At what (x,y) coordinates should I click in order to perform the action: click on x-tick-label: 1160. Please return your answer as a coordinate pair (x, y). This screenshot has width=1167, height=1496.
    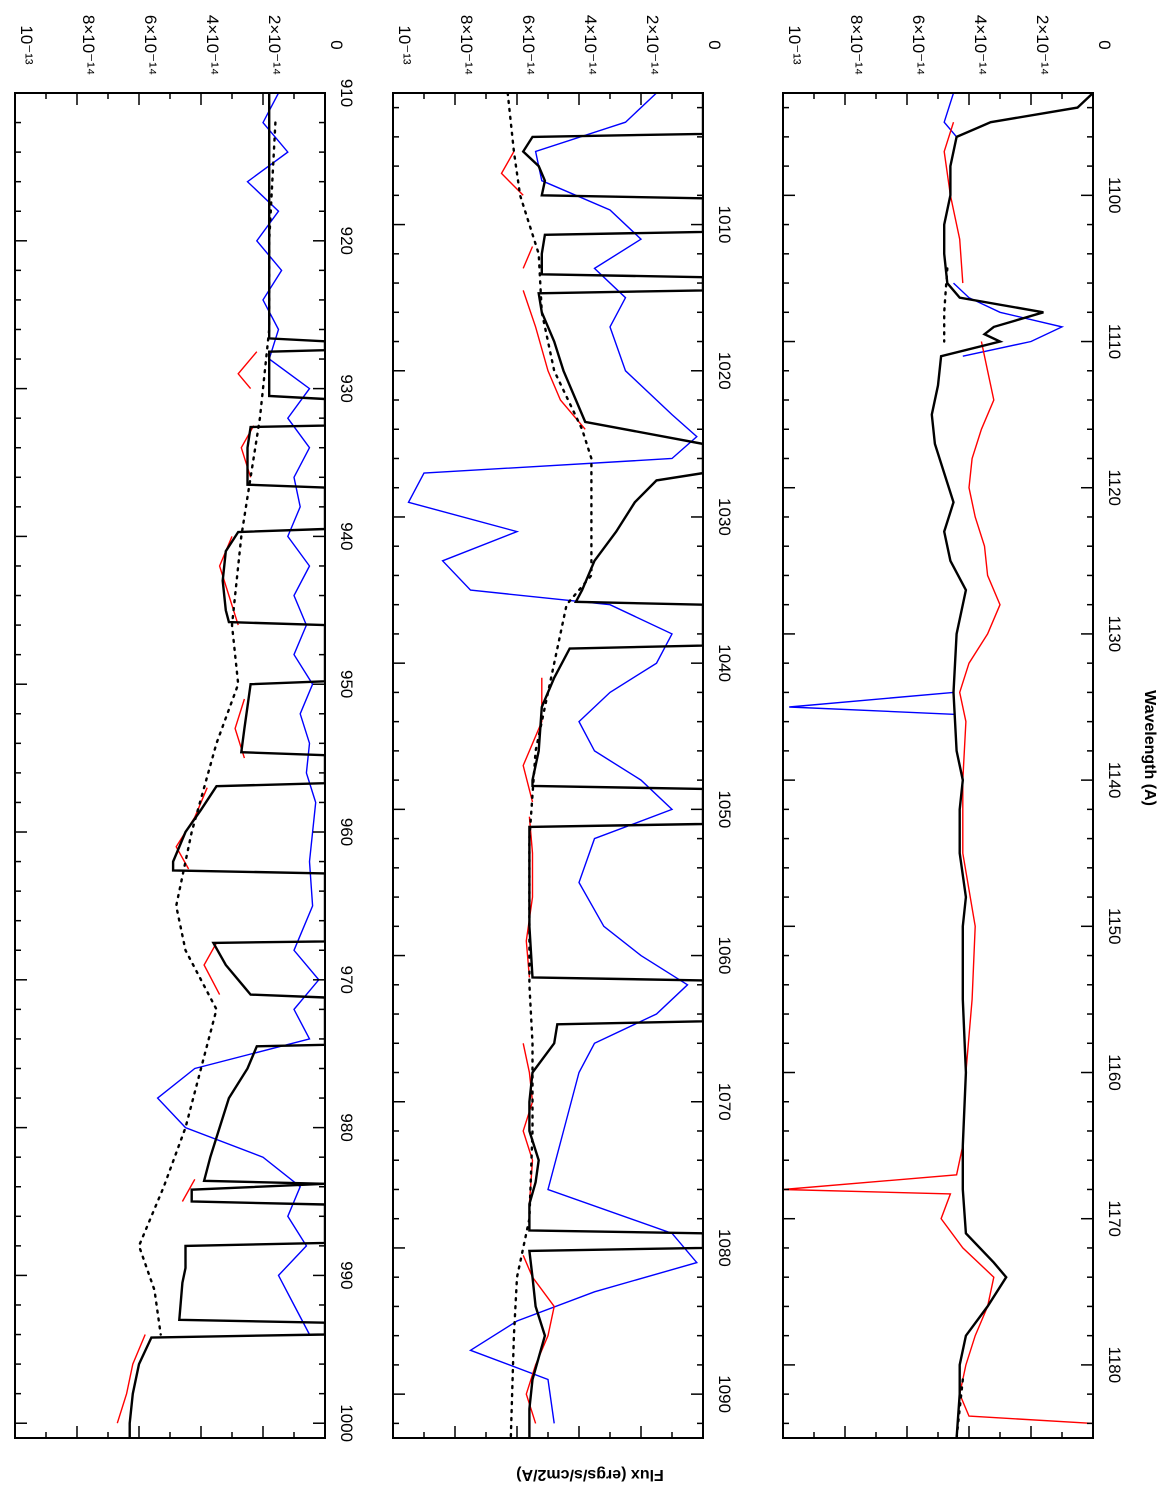
    Looking at the image, I should click on (1114, 1072).